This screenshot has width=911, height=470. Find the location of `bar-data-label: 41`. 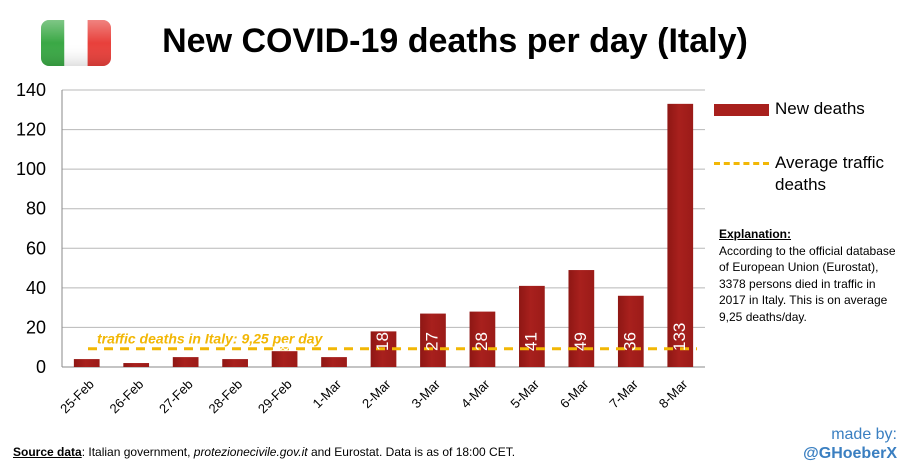

bar-data-label: 41 is located at coordinates (530, 341).